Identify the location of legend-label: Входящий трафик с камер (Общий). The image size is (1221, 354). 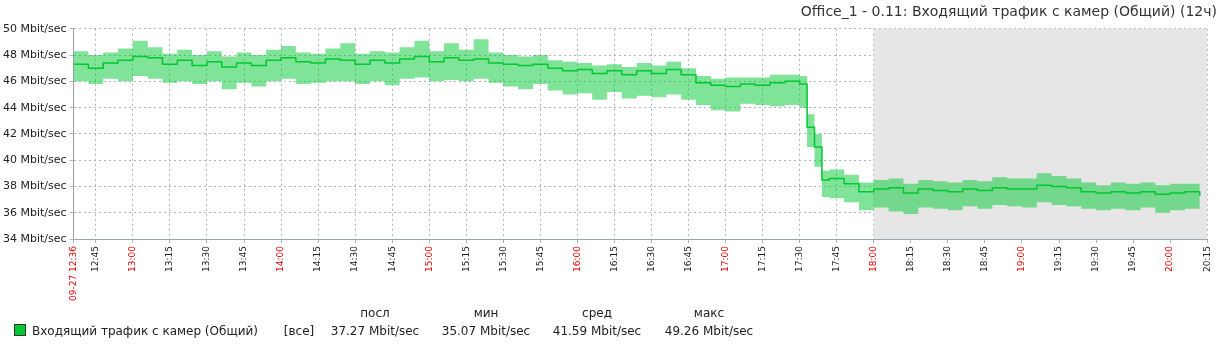
(145, 331).